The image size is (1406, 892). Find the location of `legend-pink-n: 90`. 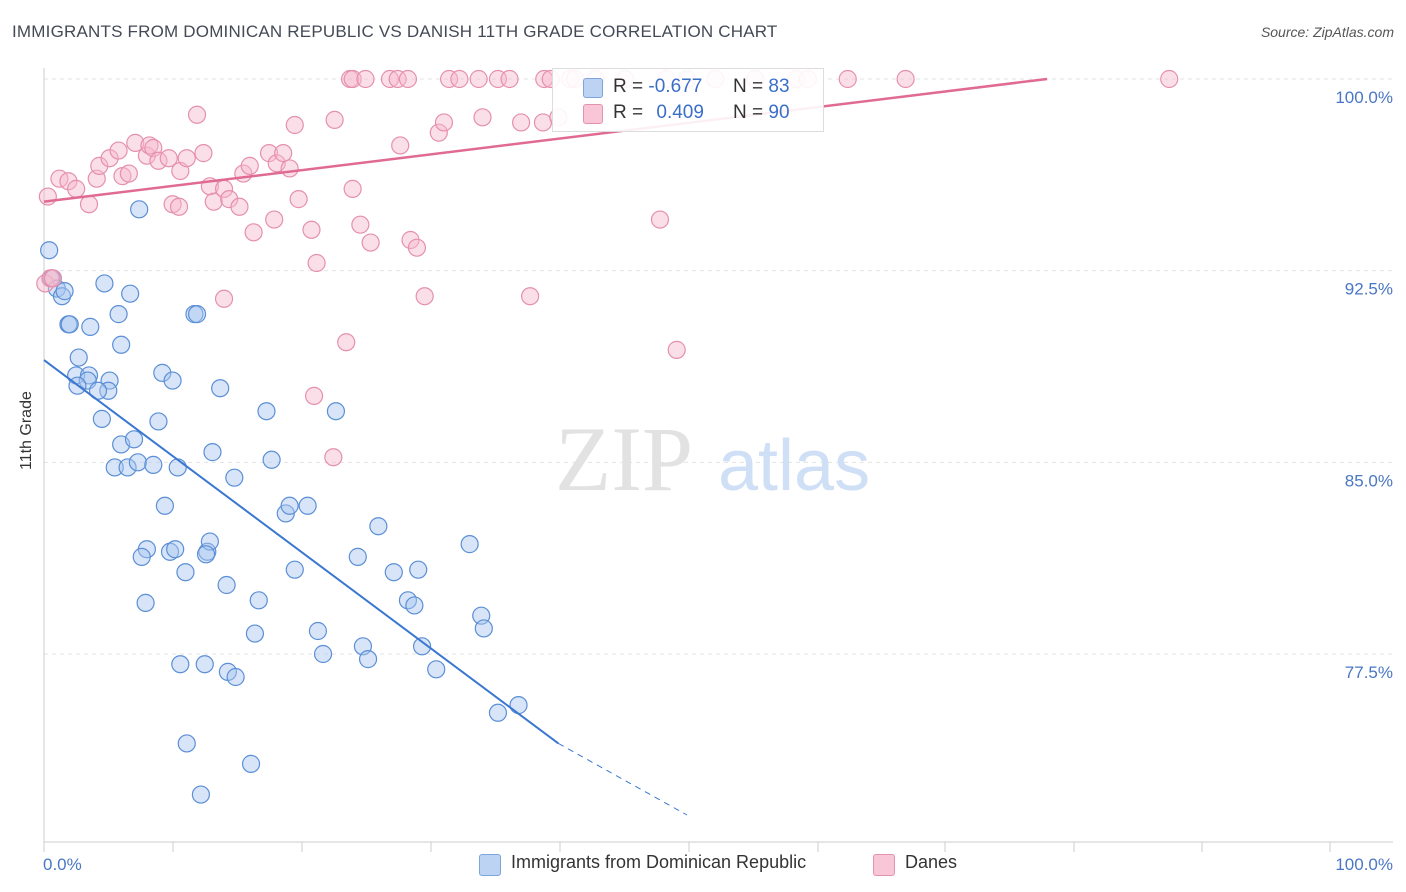

legend-pink-n: 90 is located at coordinates (779, 112).